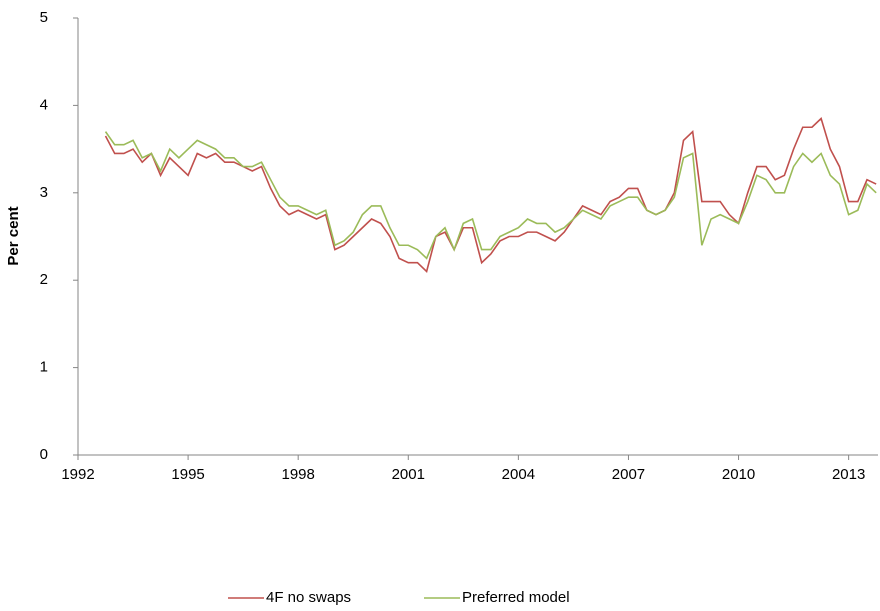 This screenshot has height=611, width=880. Describe the element at coordinates (848, 474) in the screenshot. I see `x-tick-label: 2013` at that location.